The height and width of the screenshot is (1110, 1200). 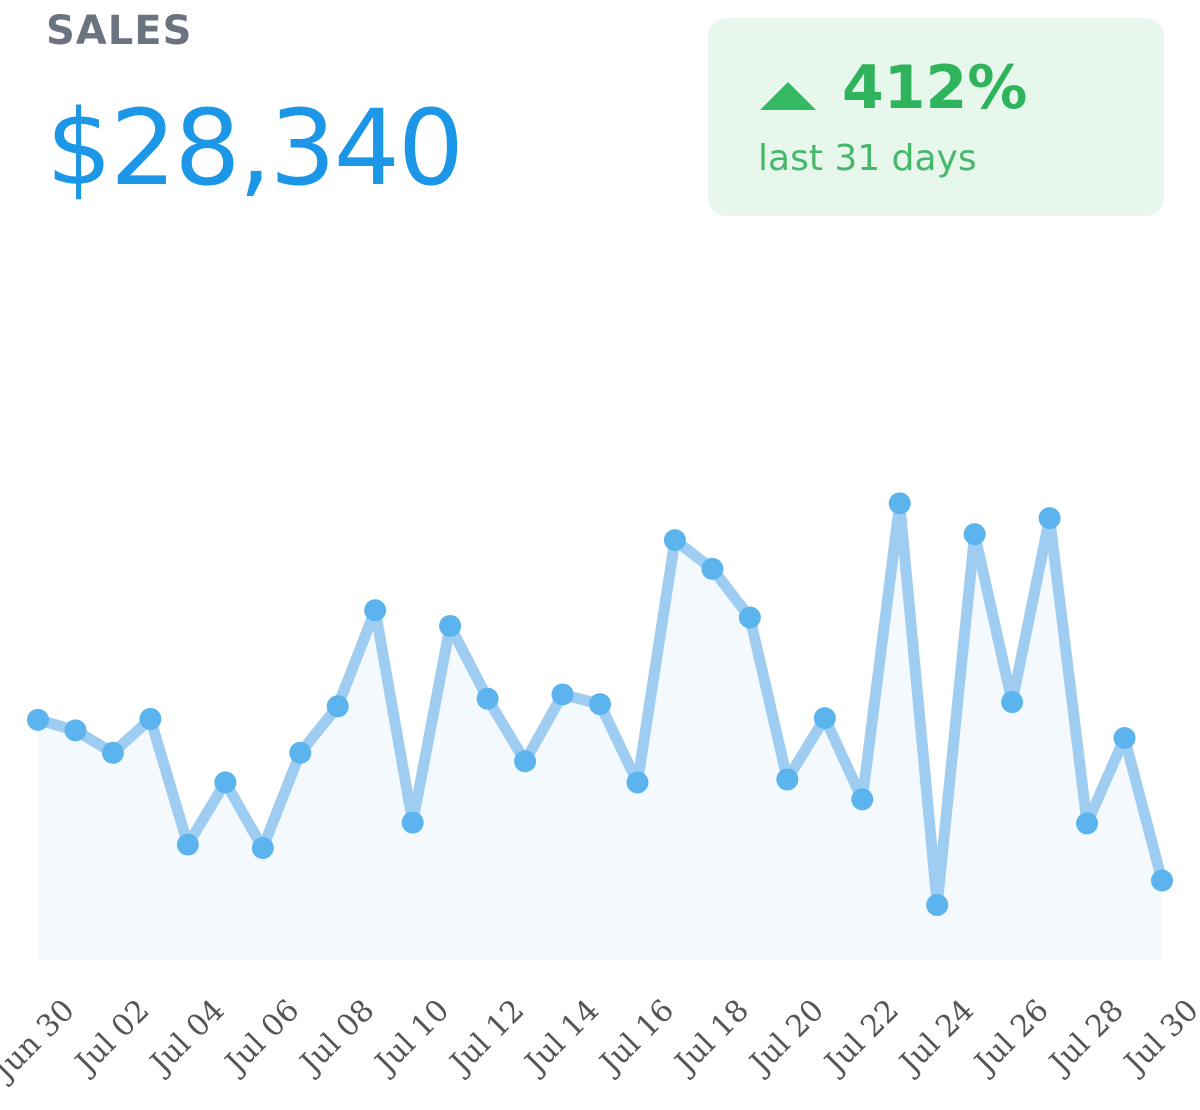 I want to click on x-tick-label: Jul 20, so click(x=786, y=1038).